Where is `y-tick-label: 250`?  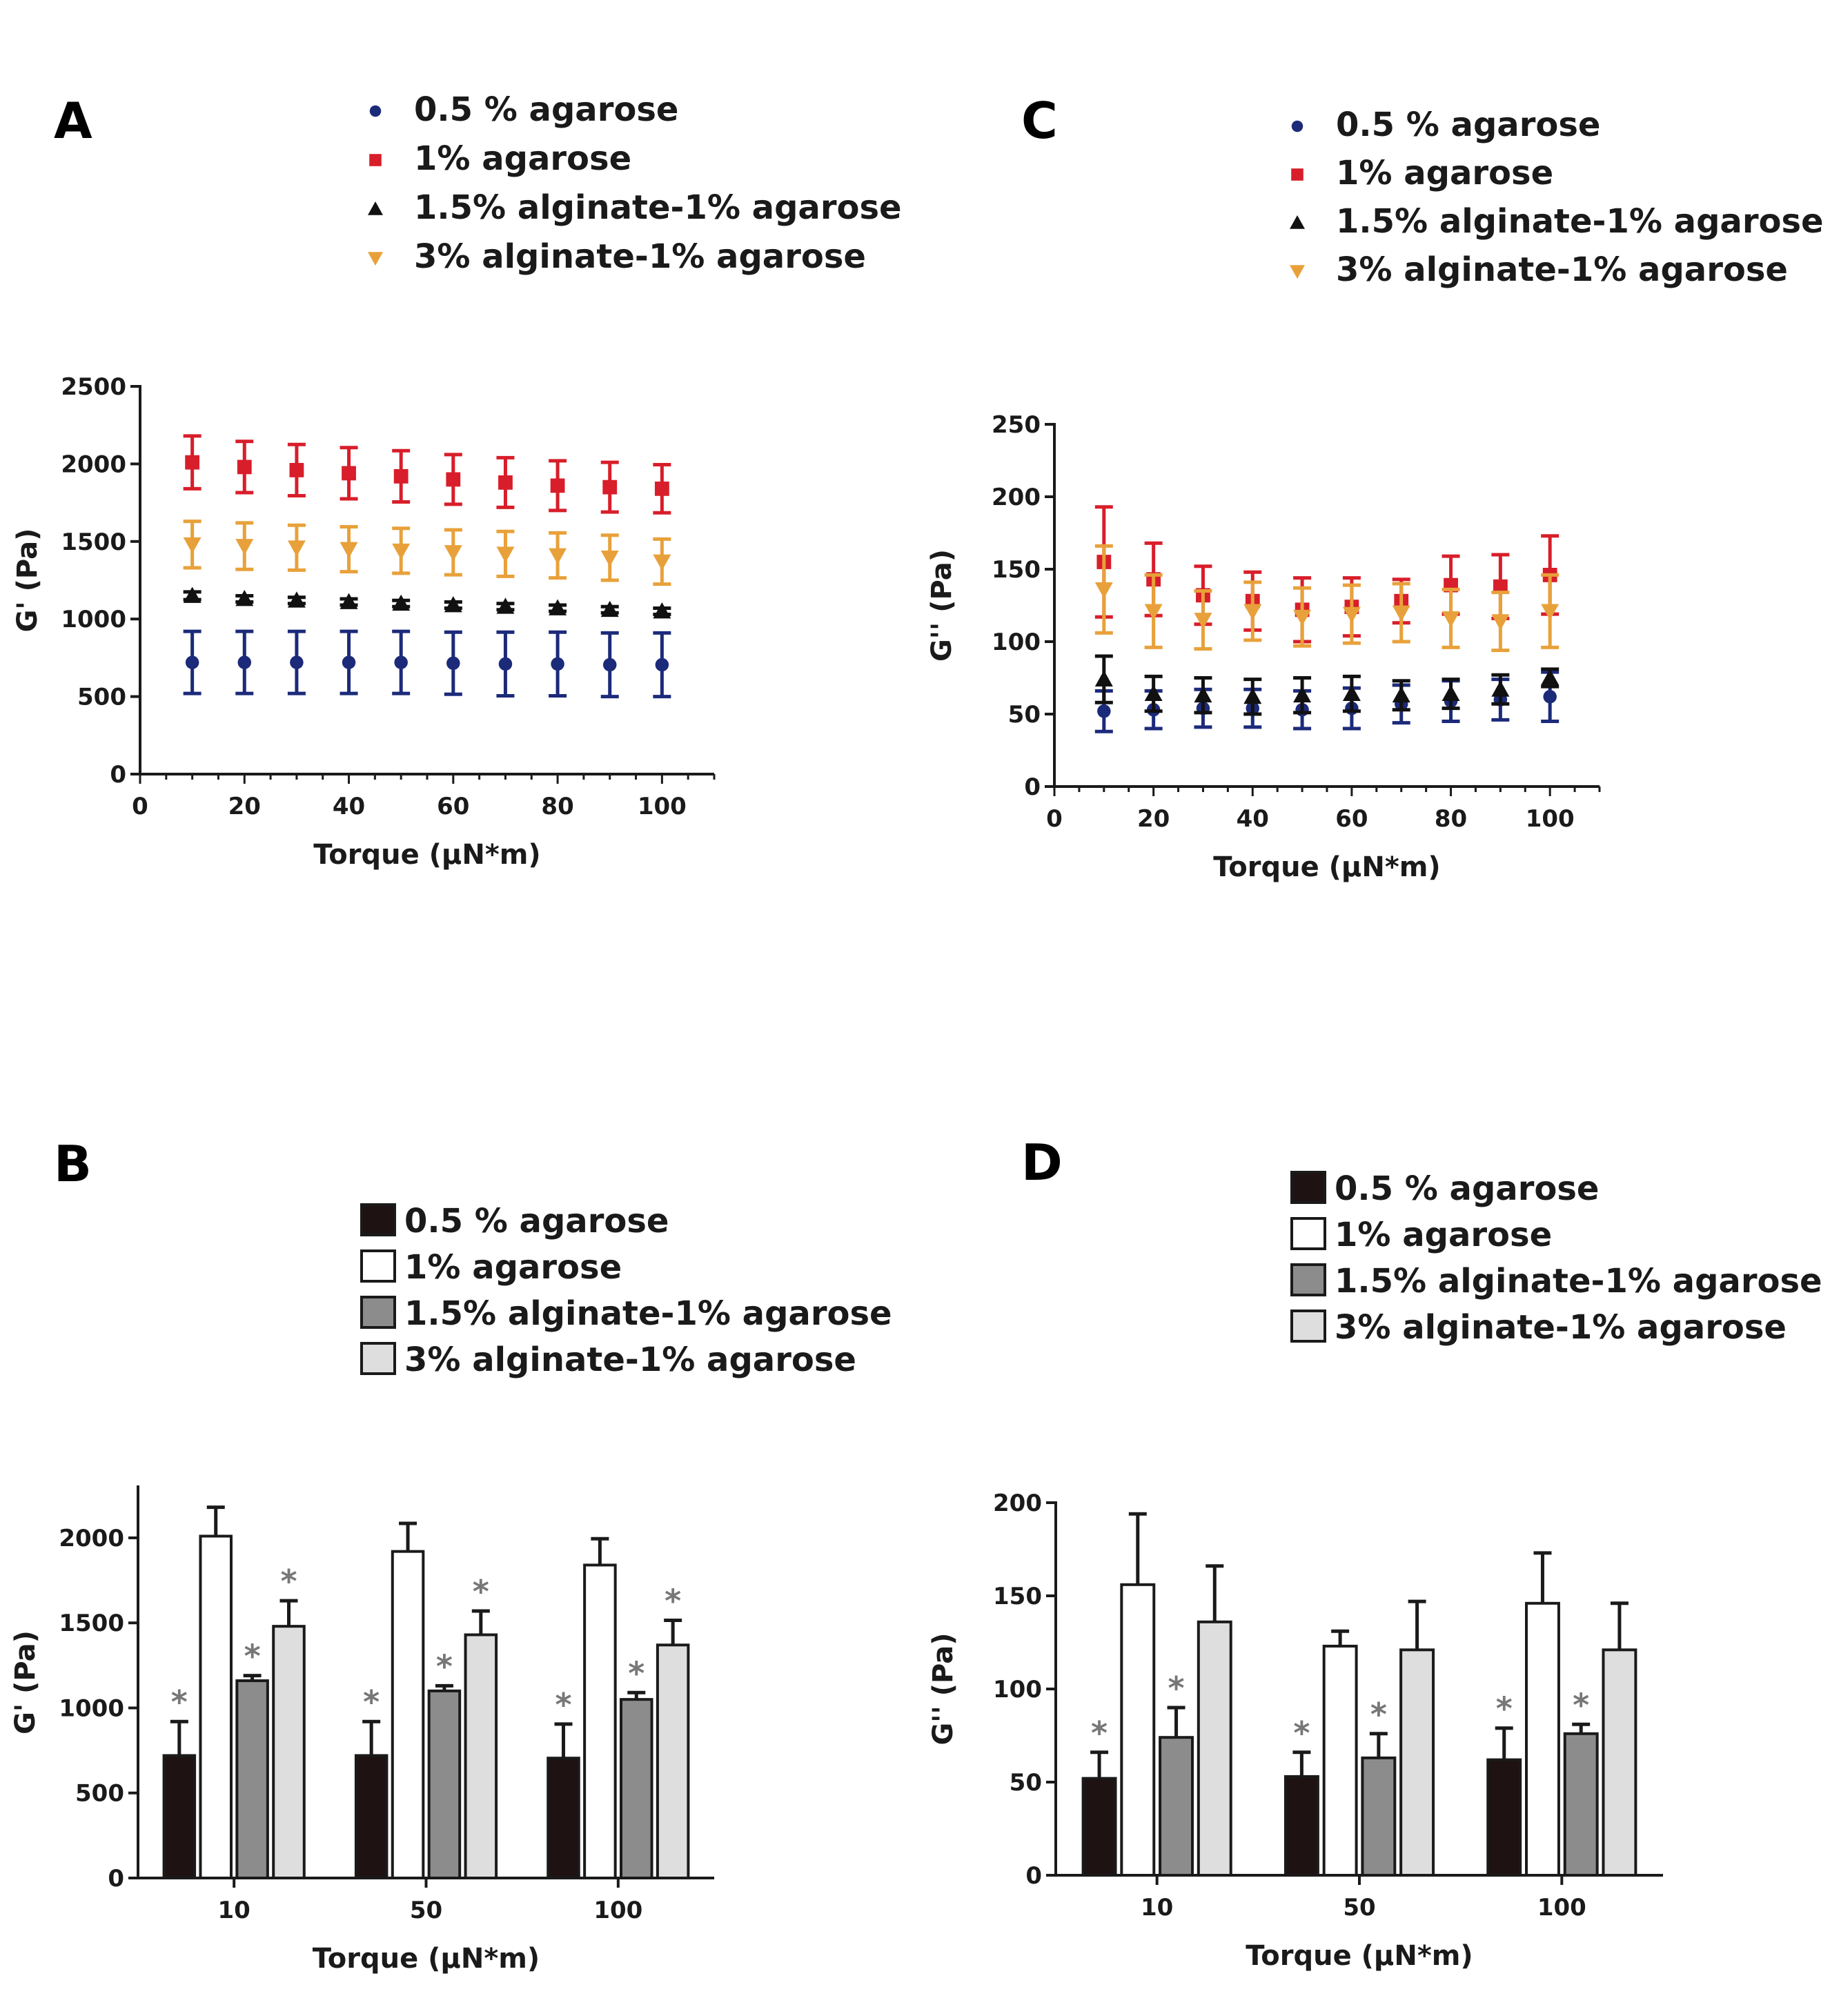
y-tick-label: 250 is located at coordinates (1016, 425).